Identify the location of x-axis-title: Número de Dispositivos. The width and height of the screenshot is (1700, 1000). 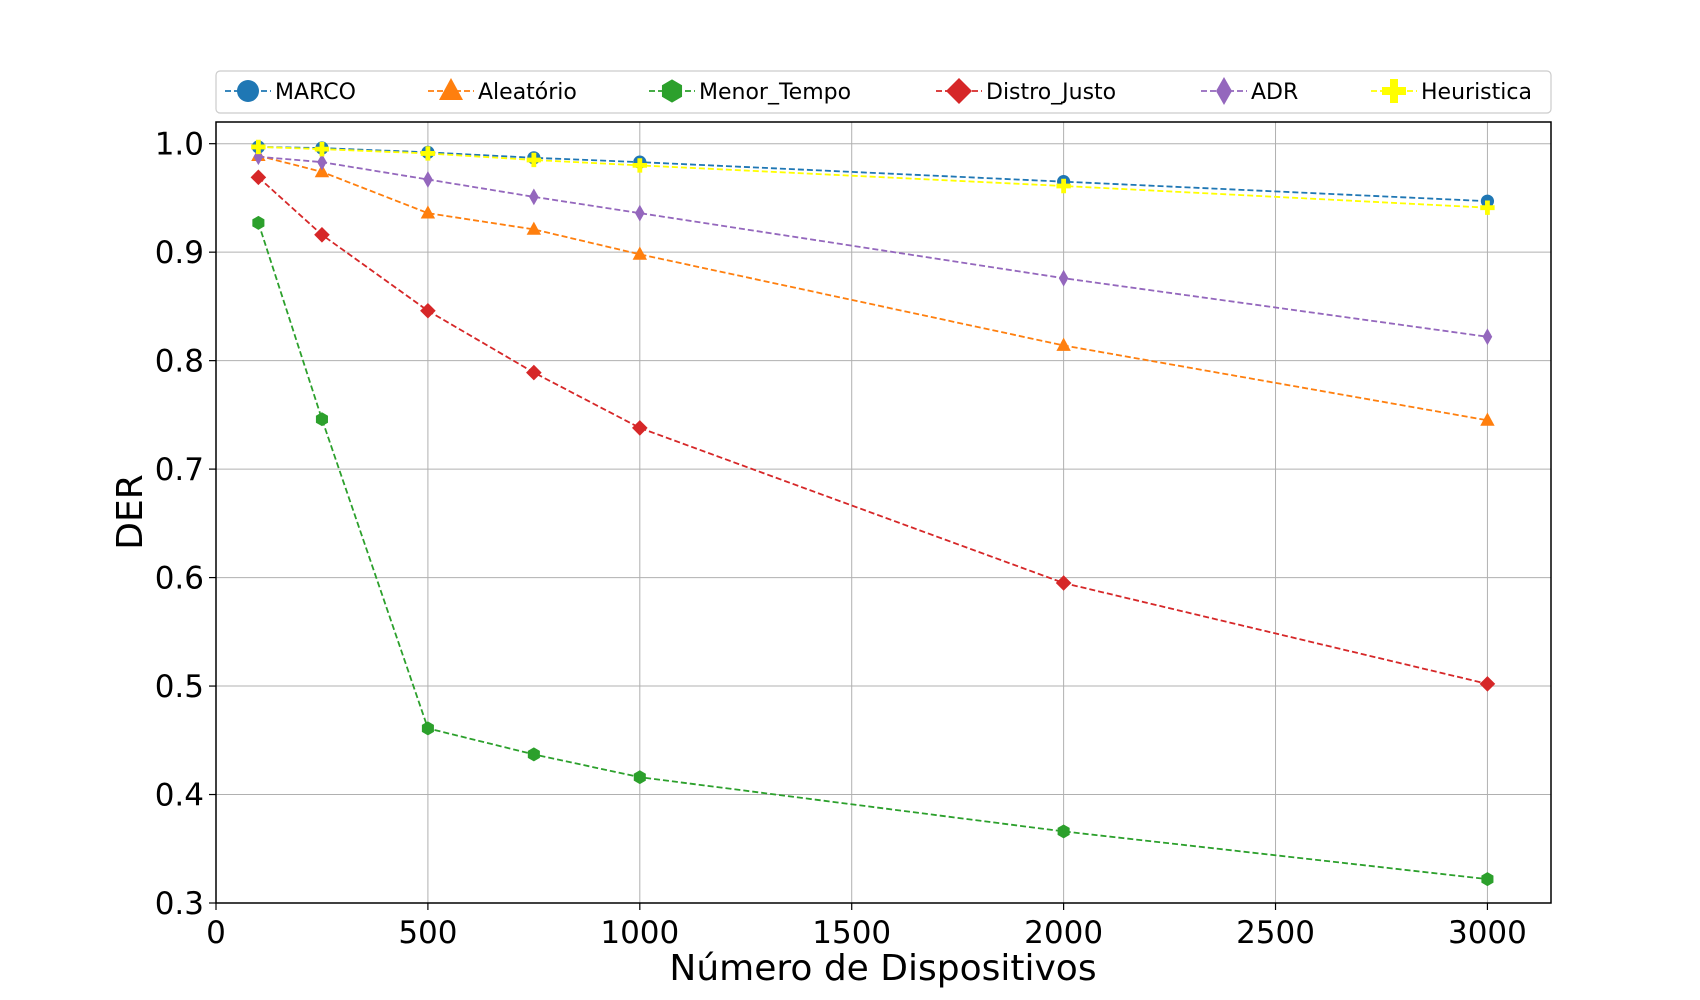
(882, 968).